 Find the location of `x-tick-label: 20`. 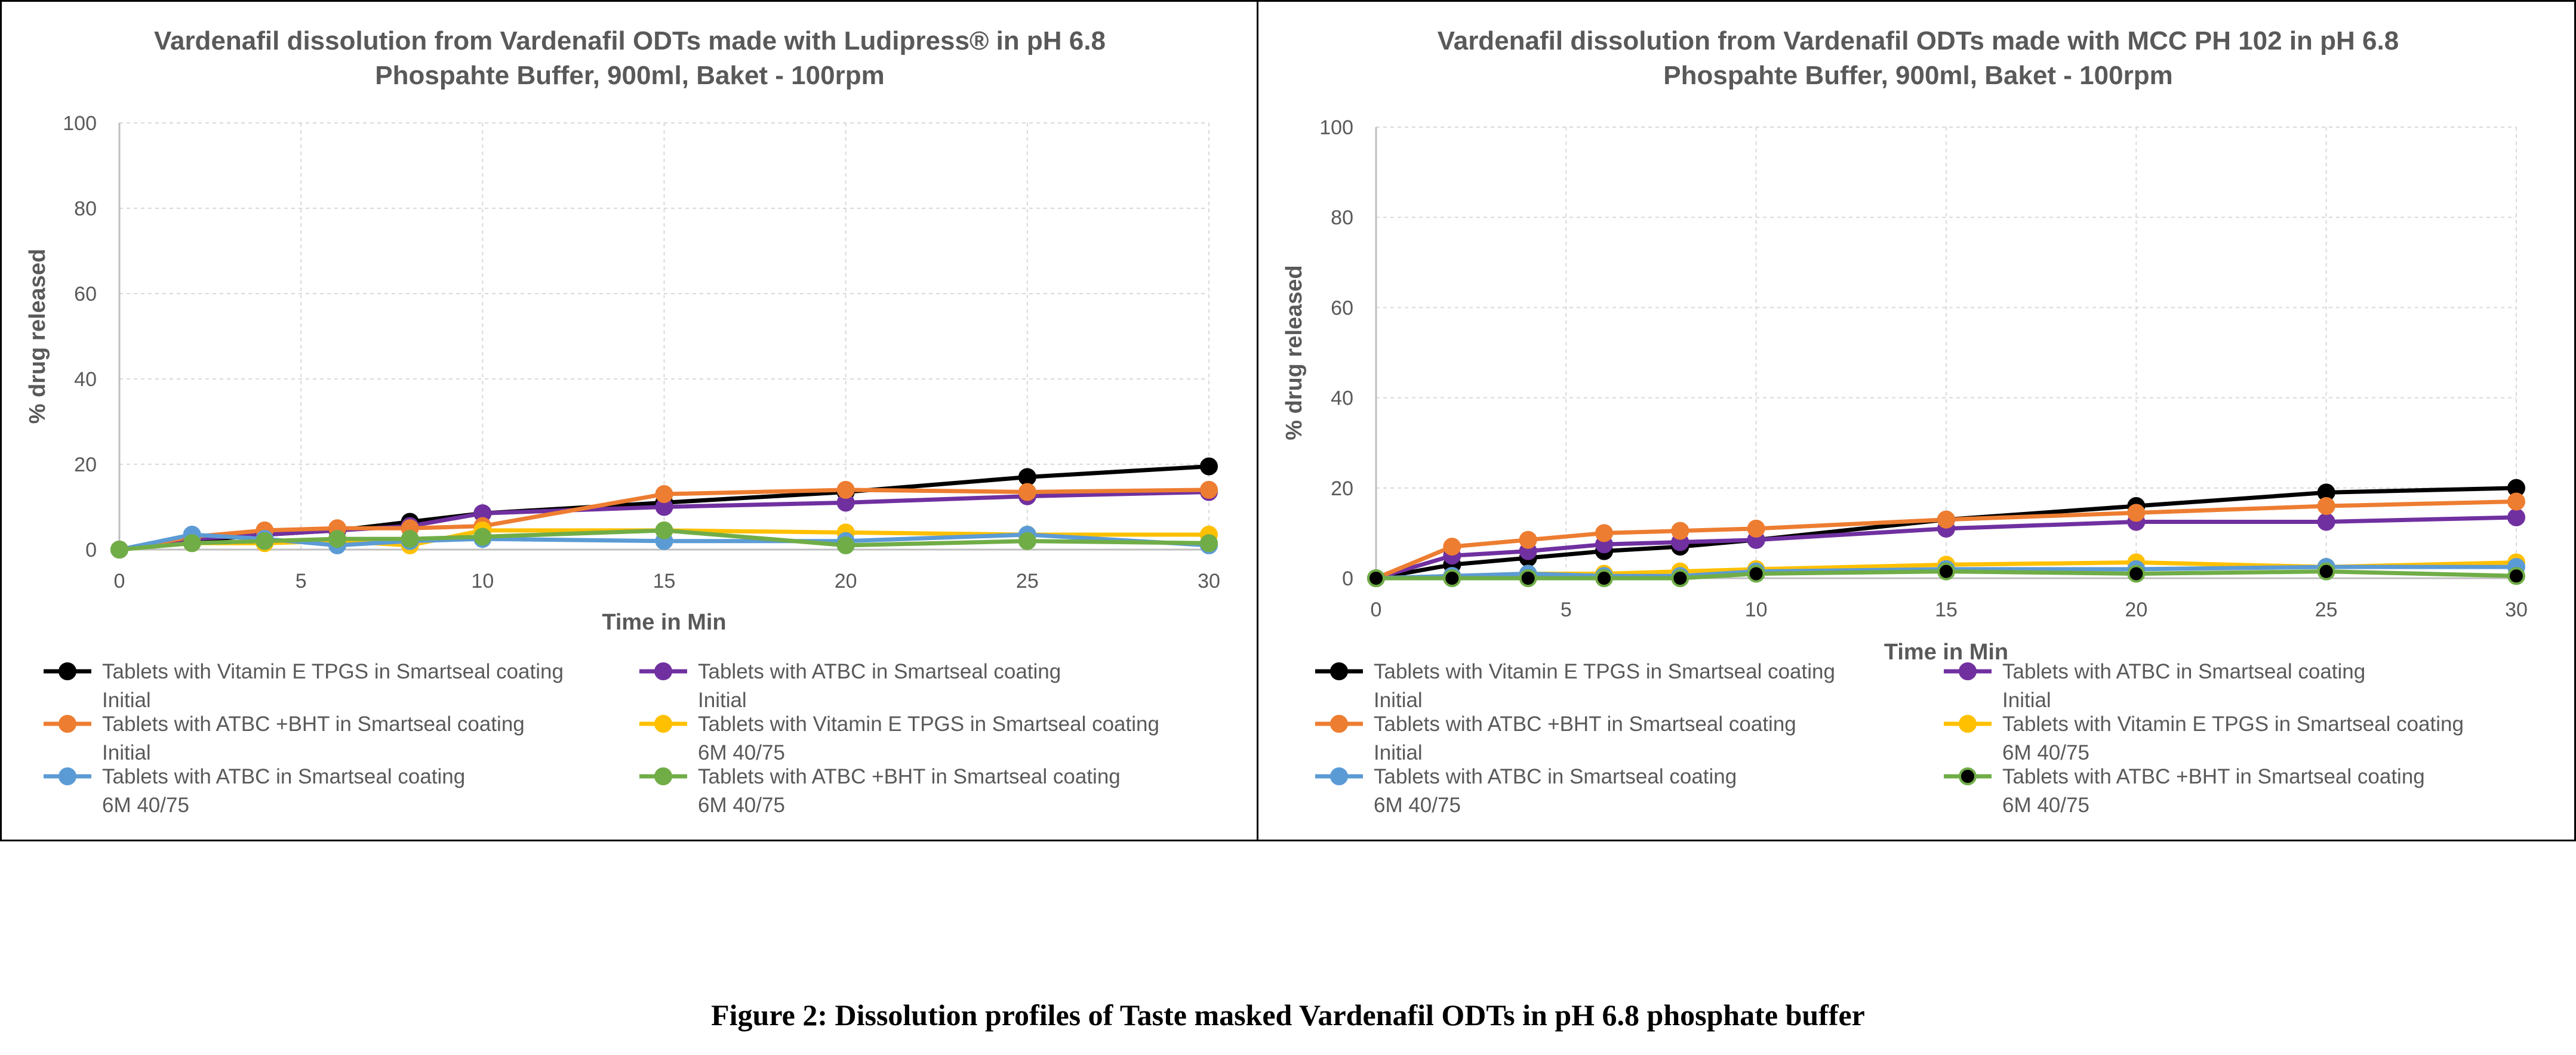

x-tick-label: 20 is located at coordinates (2136, 610).